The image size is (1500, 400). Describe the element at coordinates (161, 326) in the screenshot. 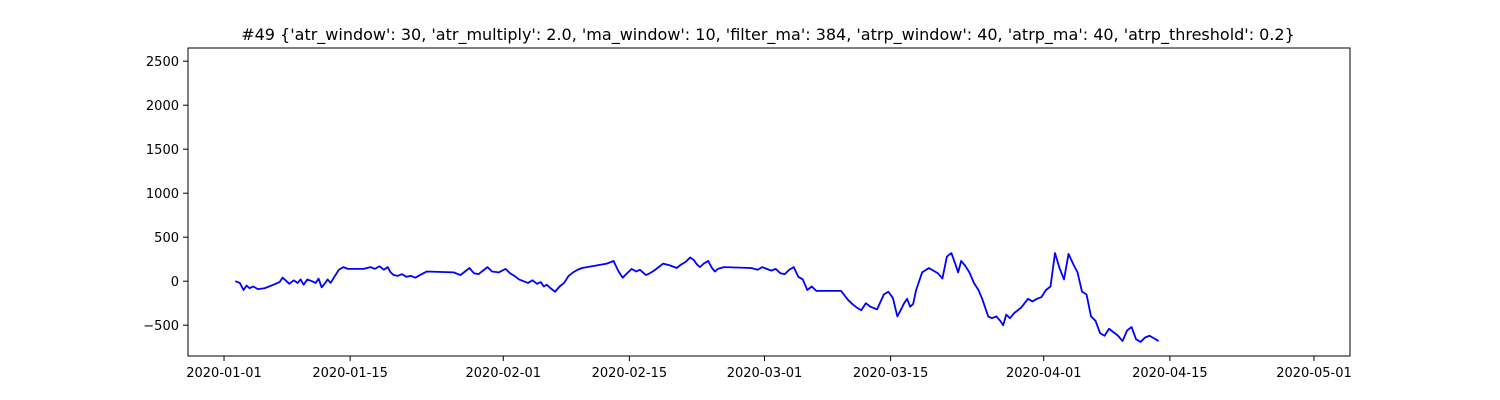

I see `y-tick-label: −500` at that location.